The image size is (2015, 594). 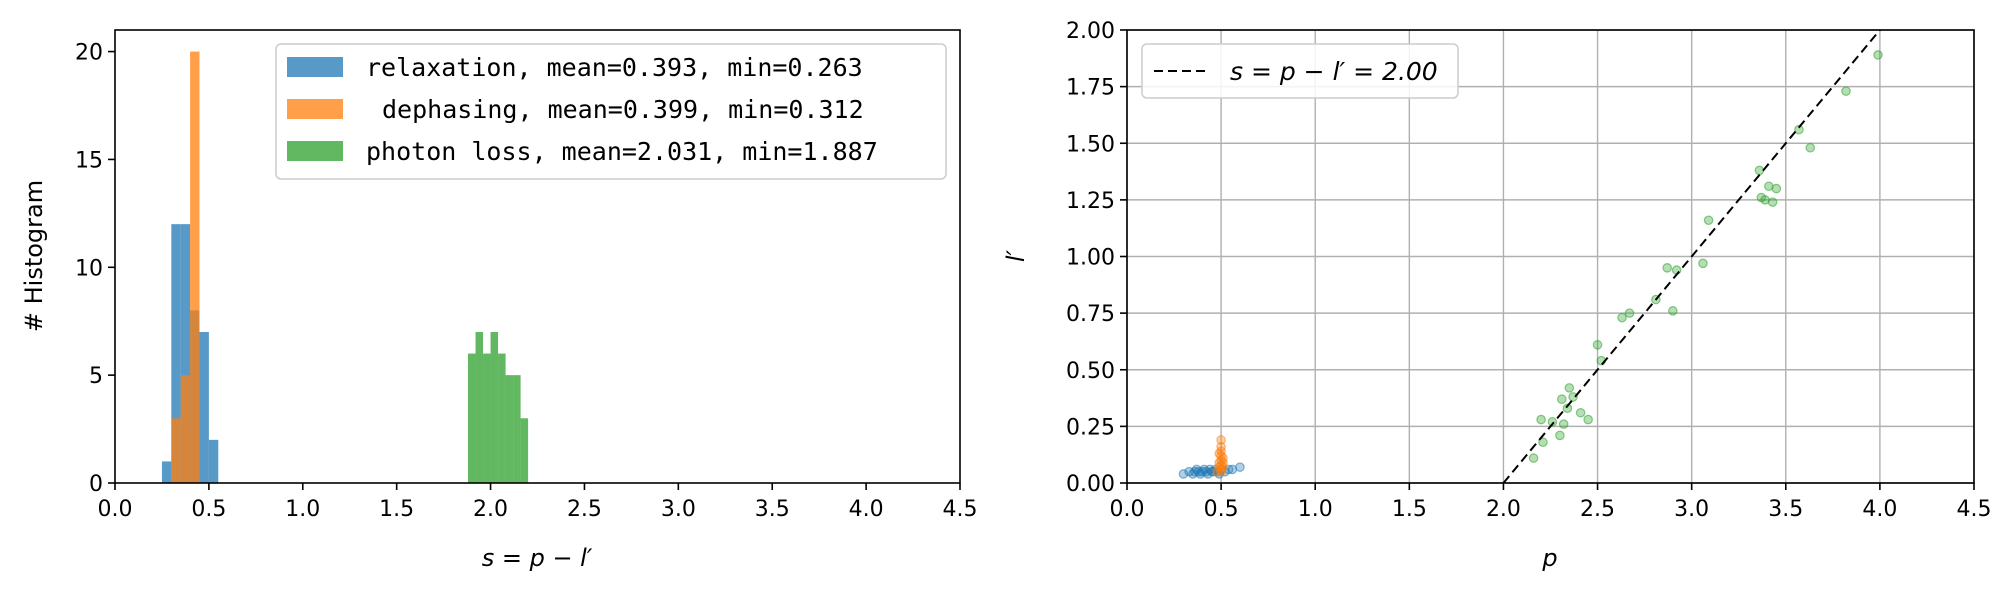 What do you see at coordinates (1691, 509) in the screenshot?
I see `scatter-x-tick-label-6: 3.0` at bounding box center [1691, 509].